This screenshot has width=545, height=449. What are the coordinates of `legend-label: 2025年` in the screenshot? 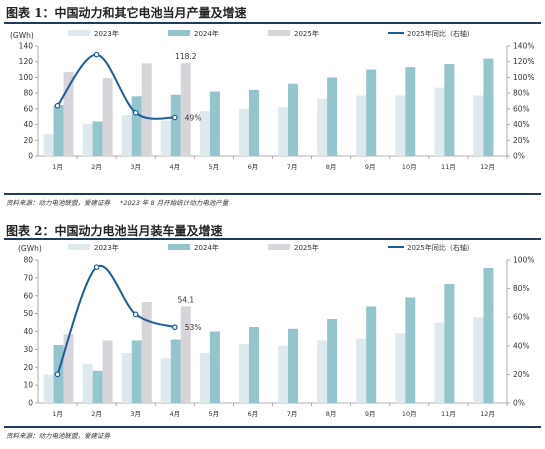 It's located at (306, 247).